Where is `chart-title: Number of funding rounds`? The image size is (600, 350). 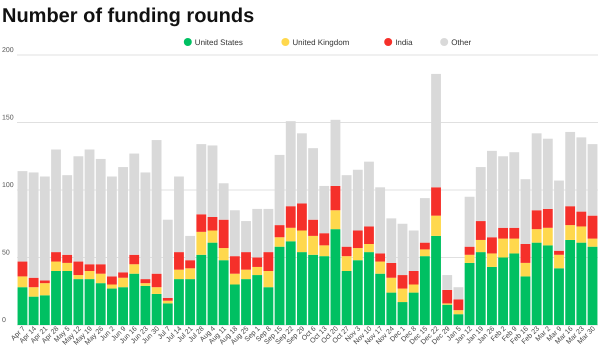
chart-title: Number of funding rounds is located at coordinates (128, 16).